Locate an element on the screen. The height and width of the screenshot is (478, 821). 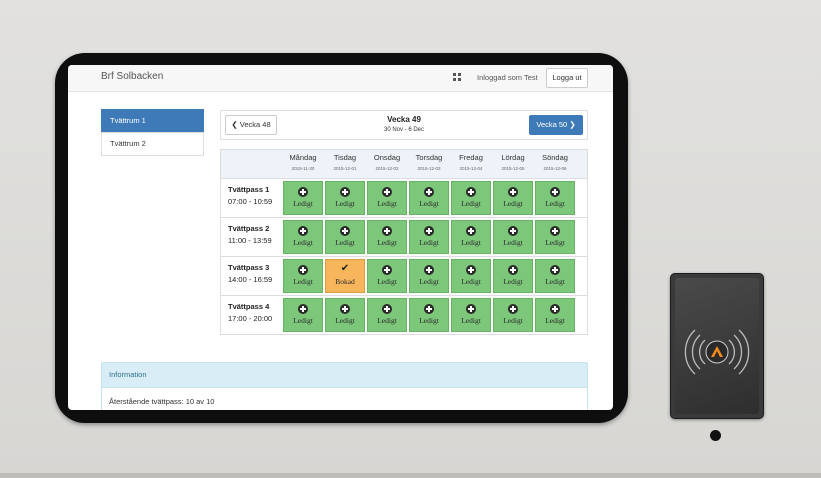
day-header: Lördag 2015-12-05 is located at coordinates (513, 162).